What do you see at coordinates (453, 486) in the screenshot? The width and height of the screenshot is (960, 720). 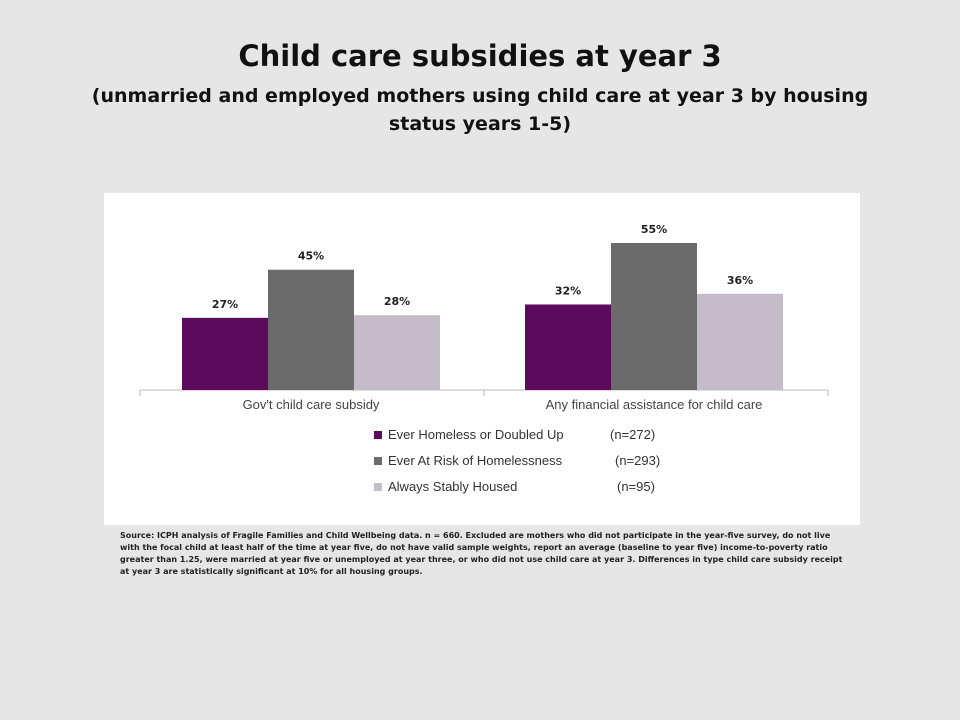 I see `legend-label: Always Stably Housed` at bounding box center [453, 486].